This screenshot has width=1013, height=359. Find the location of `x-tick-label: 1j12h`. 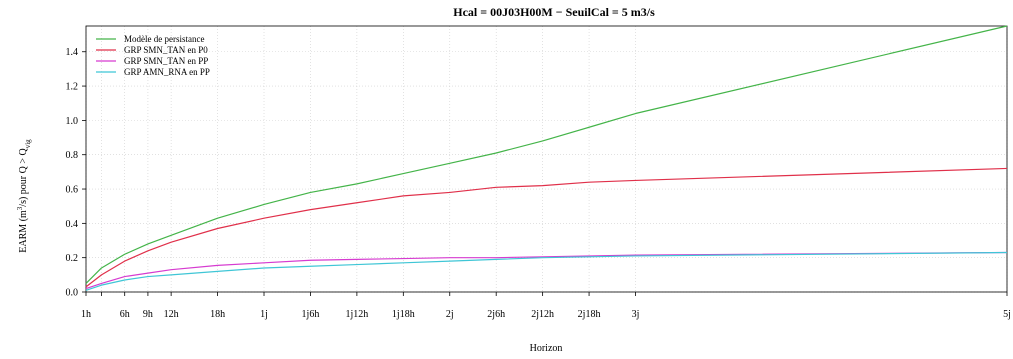

x-tick-label: 1j12h is located at coordinates (356, 314).